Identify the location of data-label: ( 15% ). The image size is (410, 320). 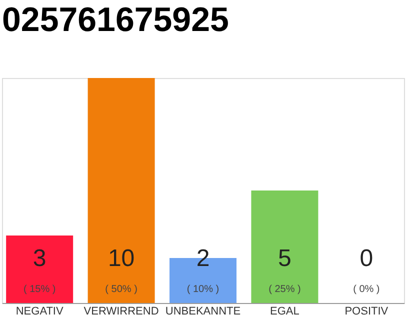
(39, 289).